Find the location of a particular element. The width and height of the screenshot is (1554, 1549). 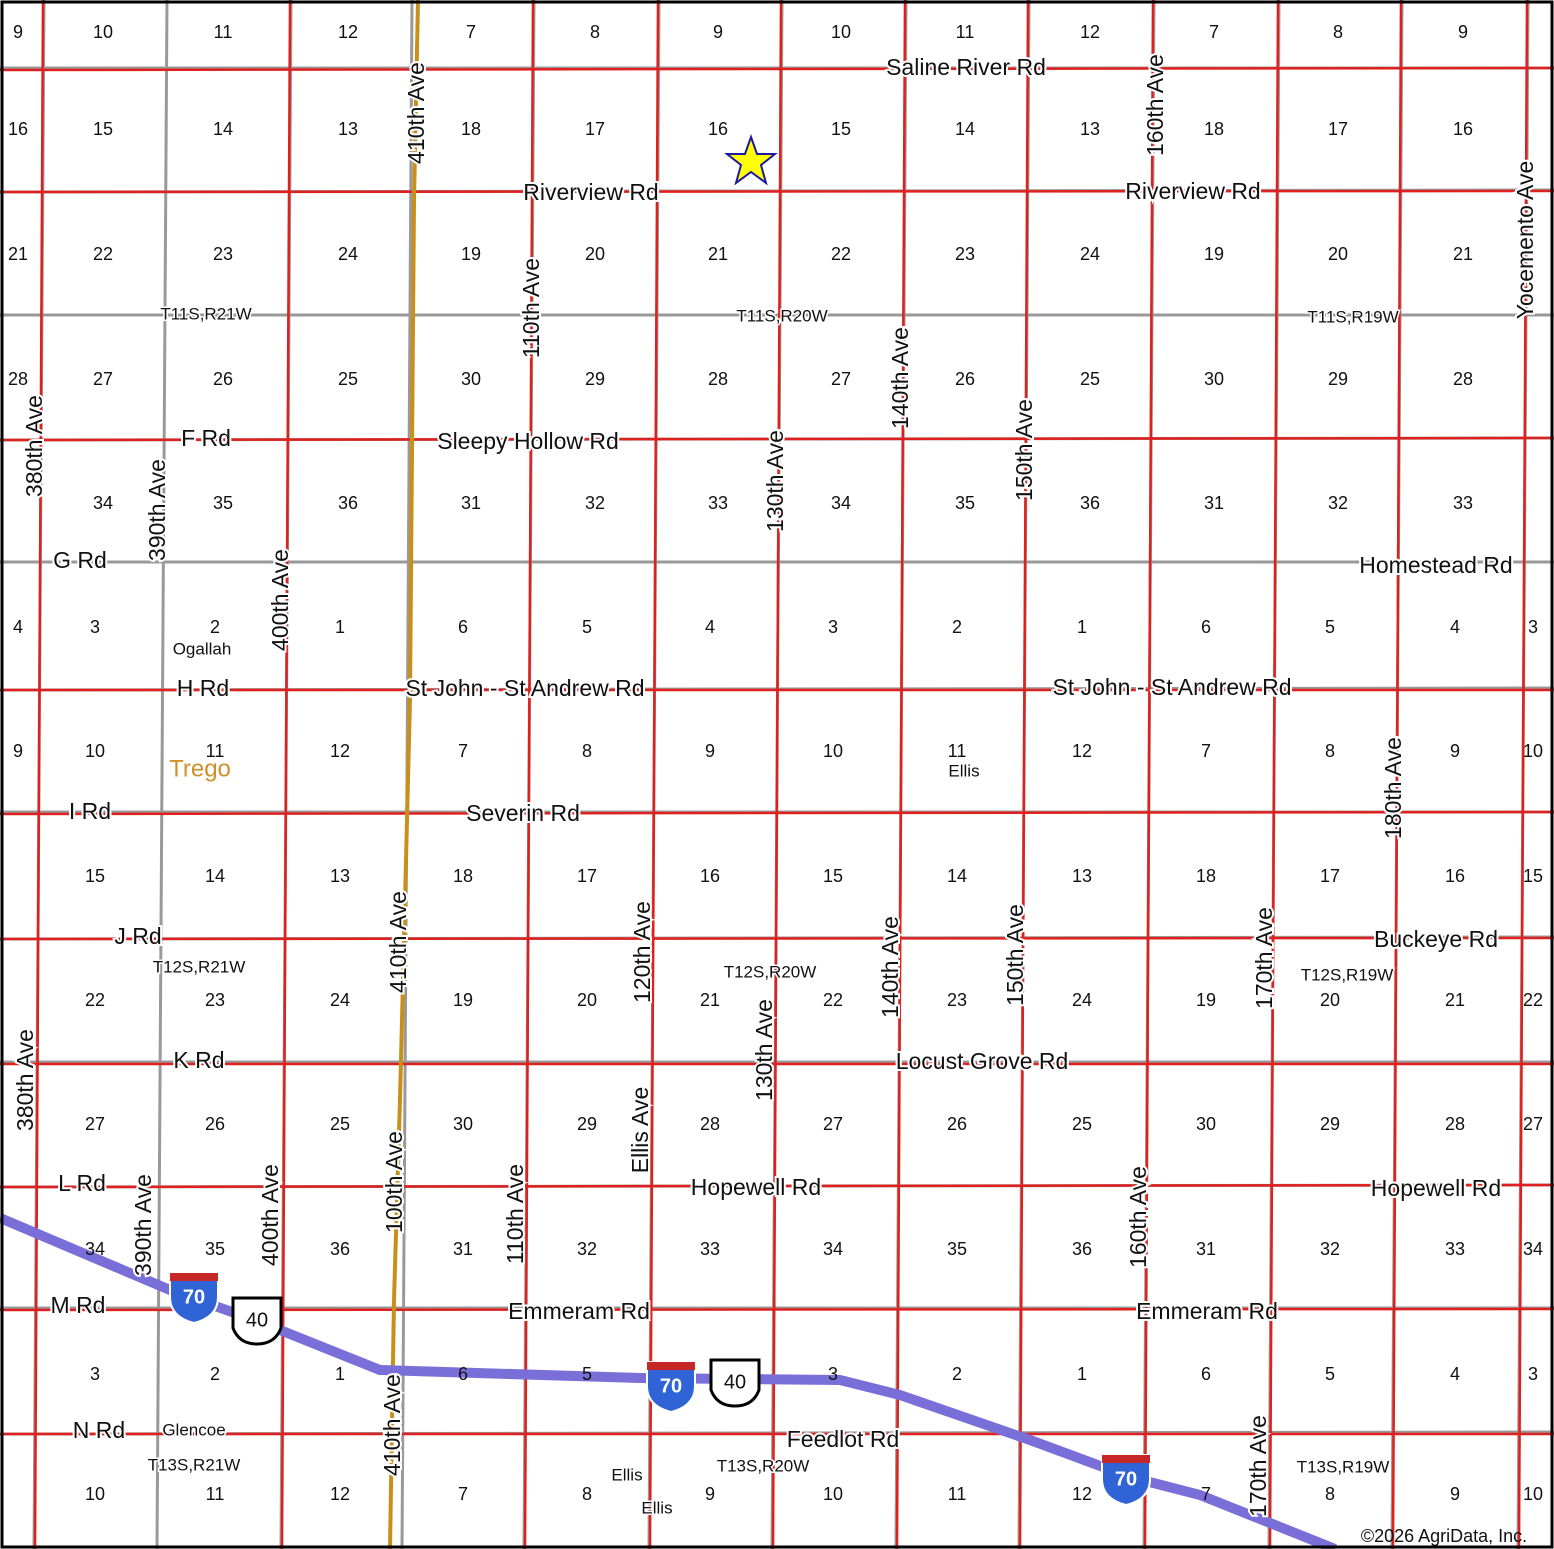

road-label: Hopewell Rd is located at coordinates (1436, 1188).